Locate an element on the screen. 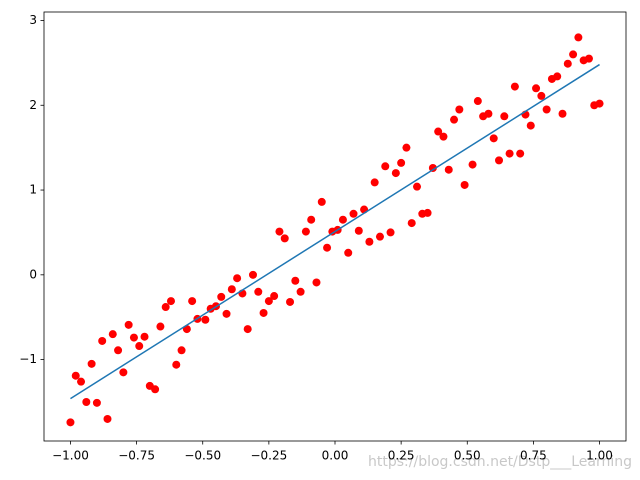 This screenshot has width=640, height=480. y-tick-label: 1 is located at coordinates (33, 190).